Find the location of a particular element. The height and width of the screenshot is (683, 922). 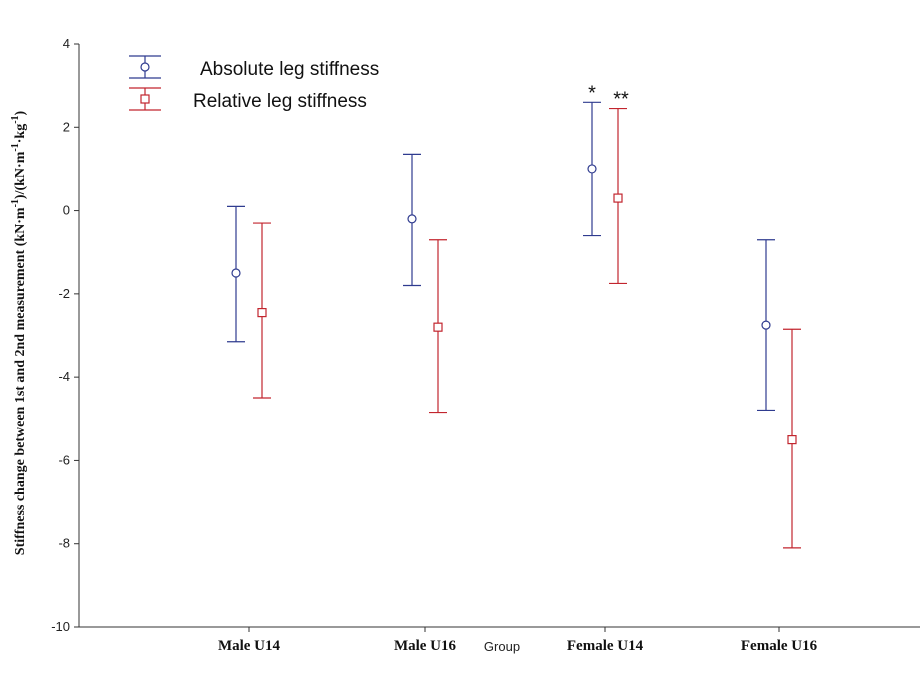

x-axis-title: Group is located at coordinates (502, 646).